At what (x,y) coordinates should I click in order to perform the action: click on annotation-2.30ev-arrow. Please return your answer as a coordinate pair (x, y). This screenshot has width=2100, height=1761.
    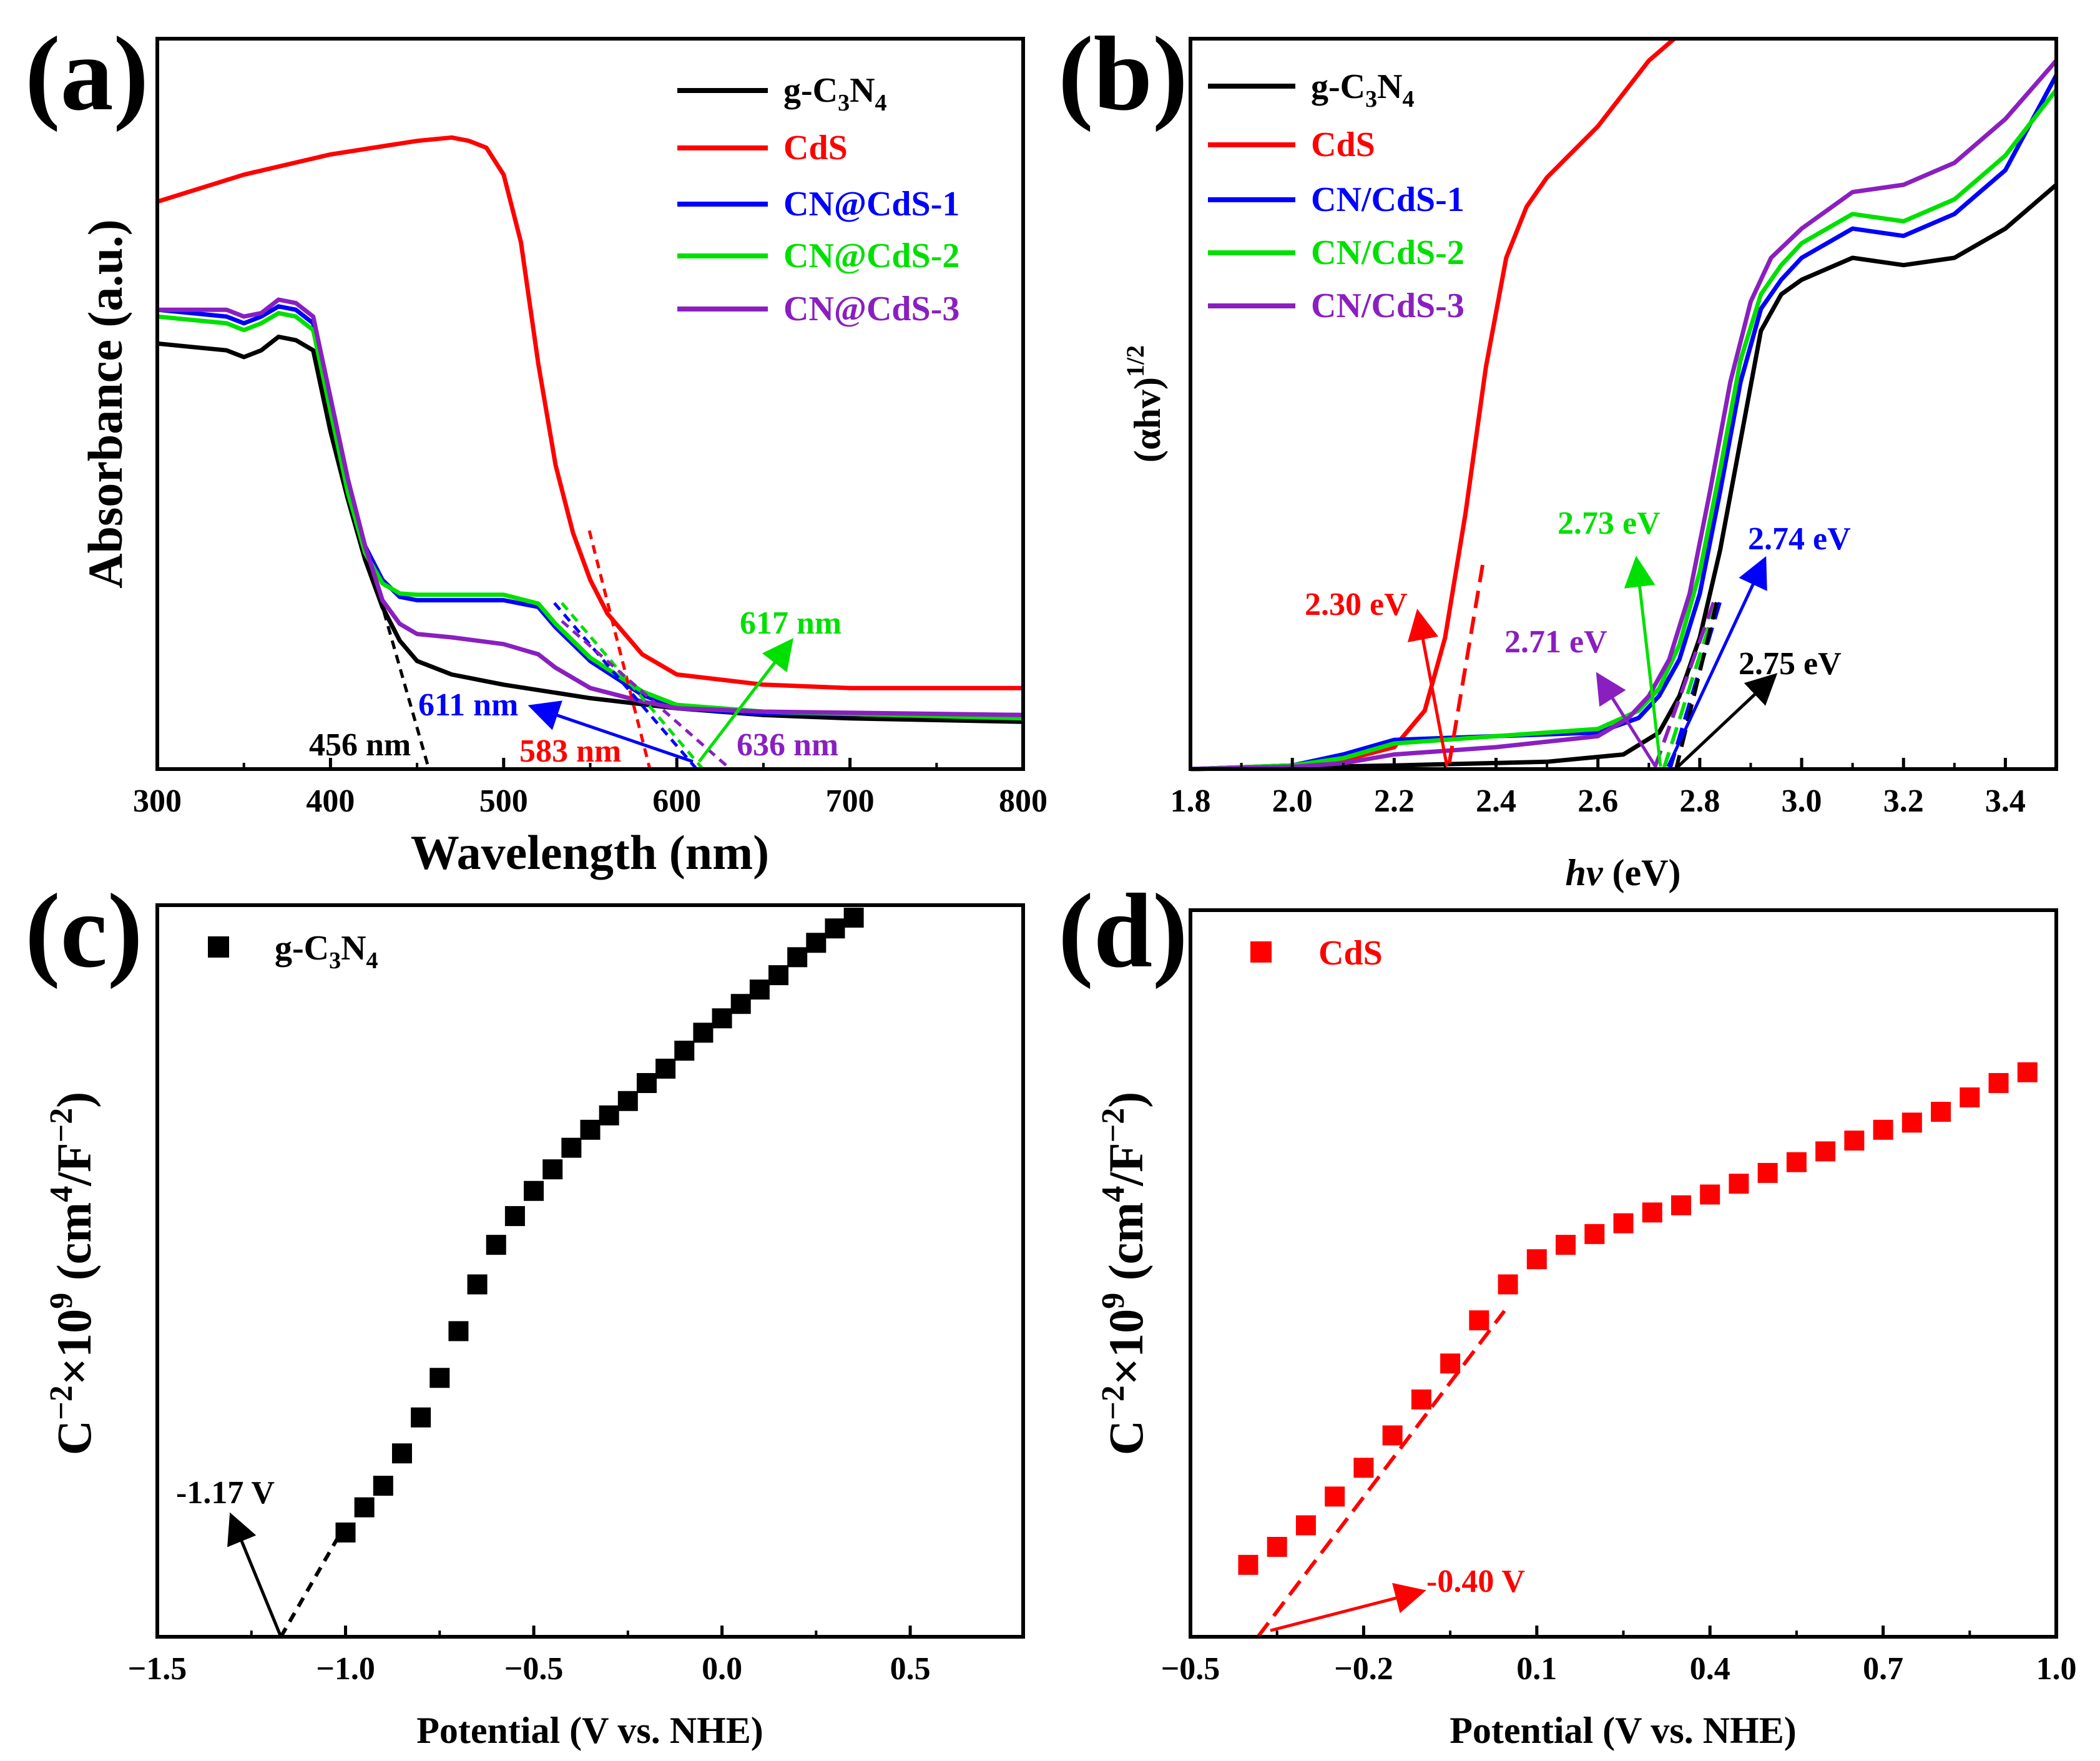
    Looking at the image, I should click on (1428, 688).